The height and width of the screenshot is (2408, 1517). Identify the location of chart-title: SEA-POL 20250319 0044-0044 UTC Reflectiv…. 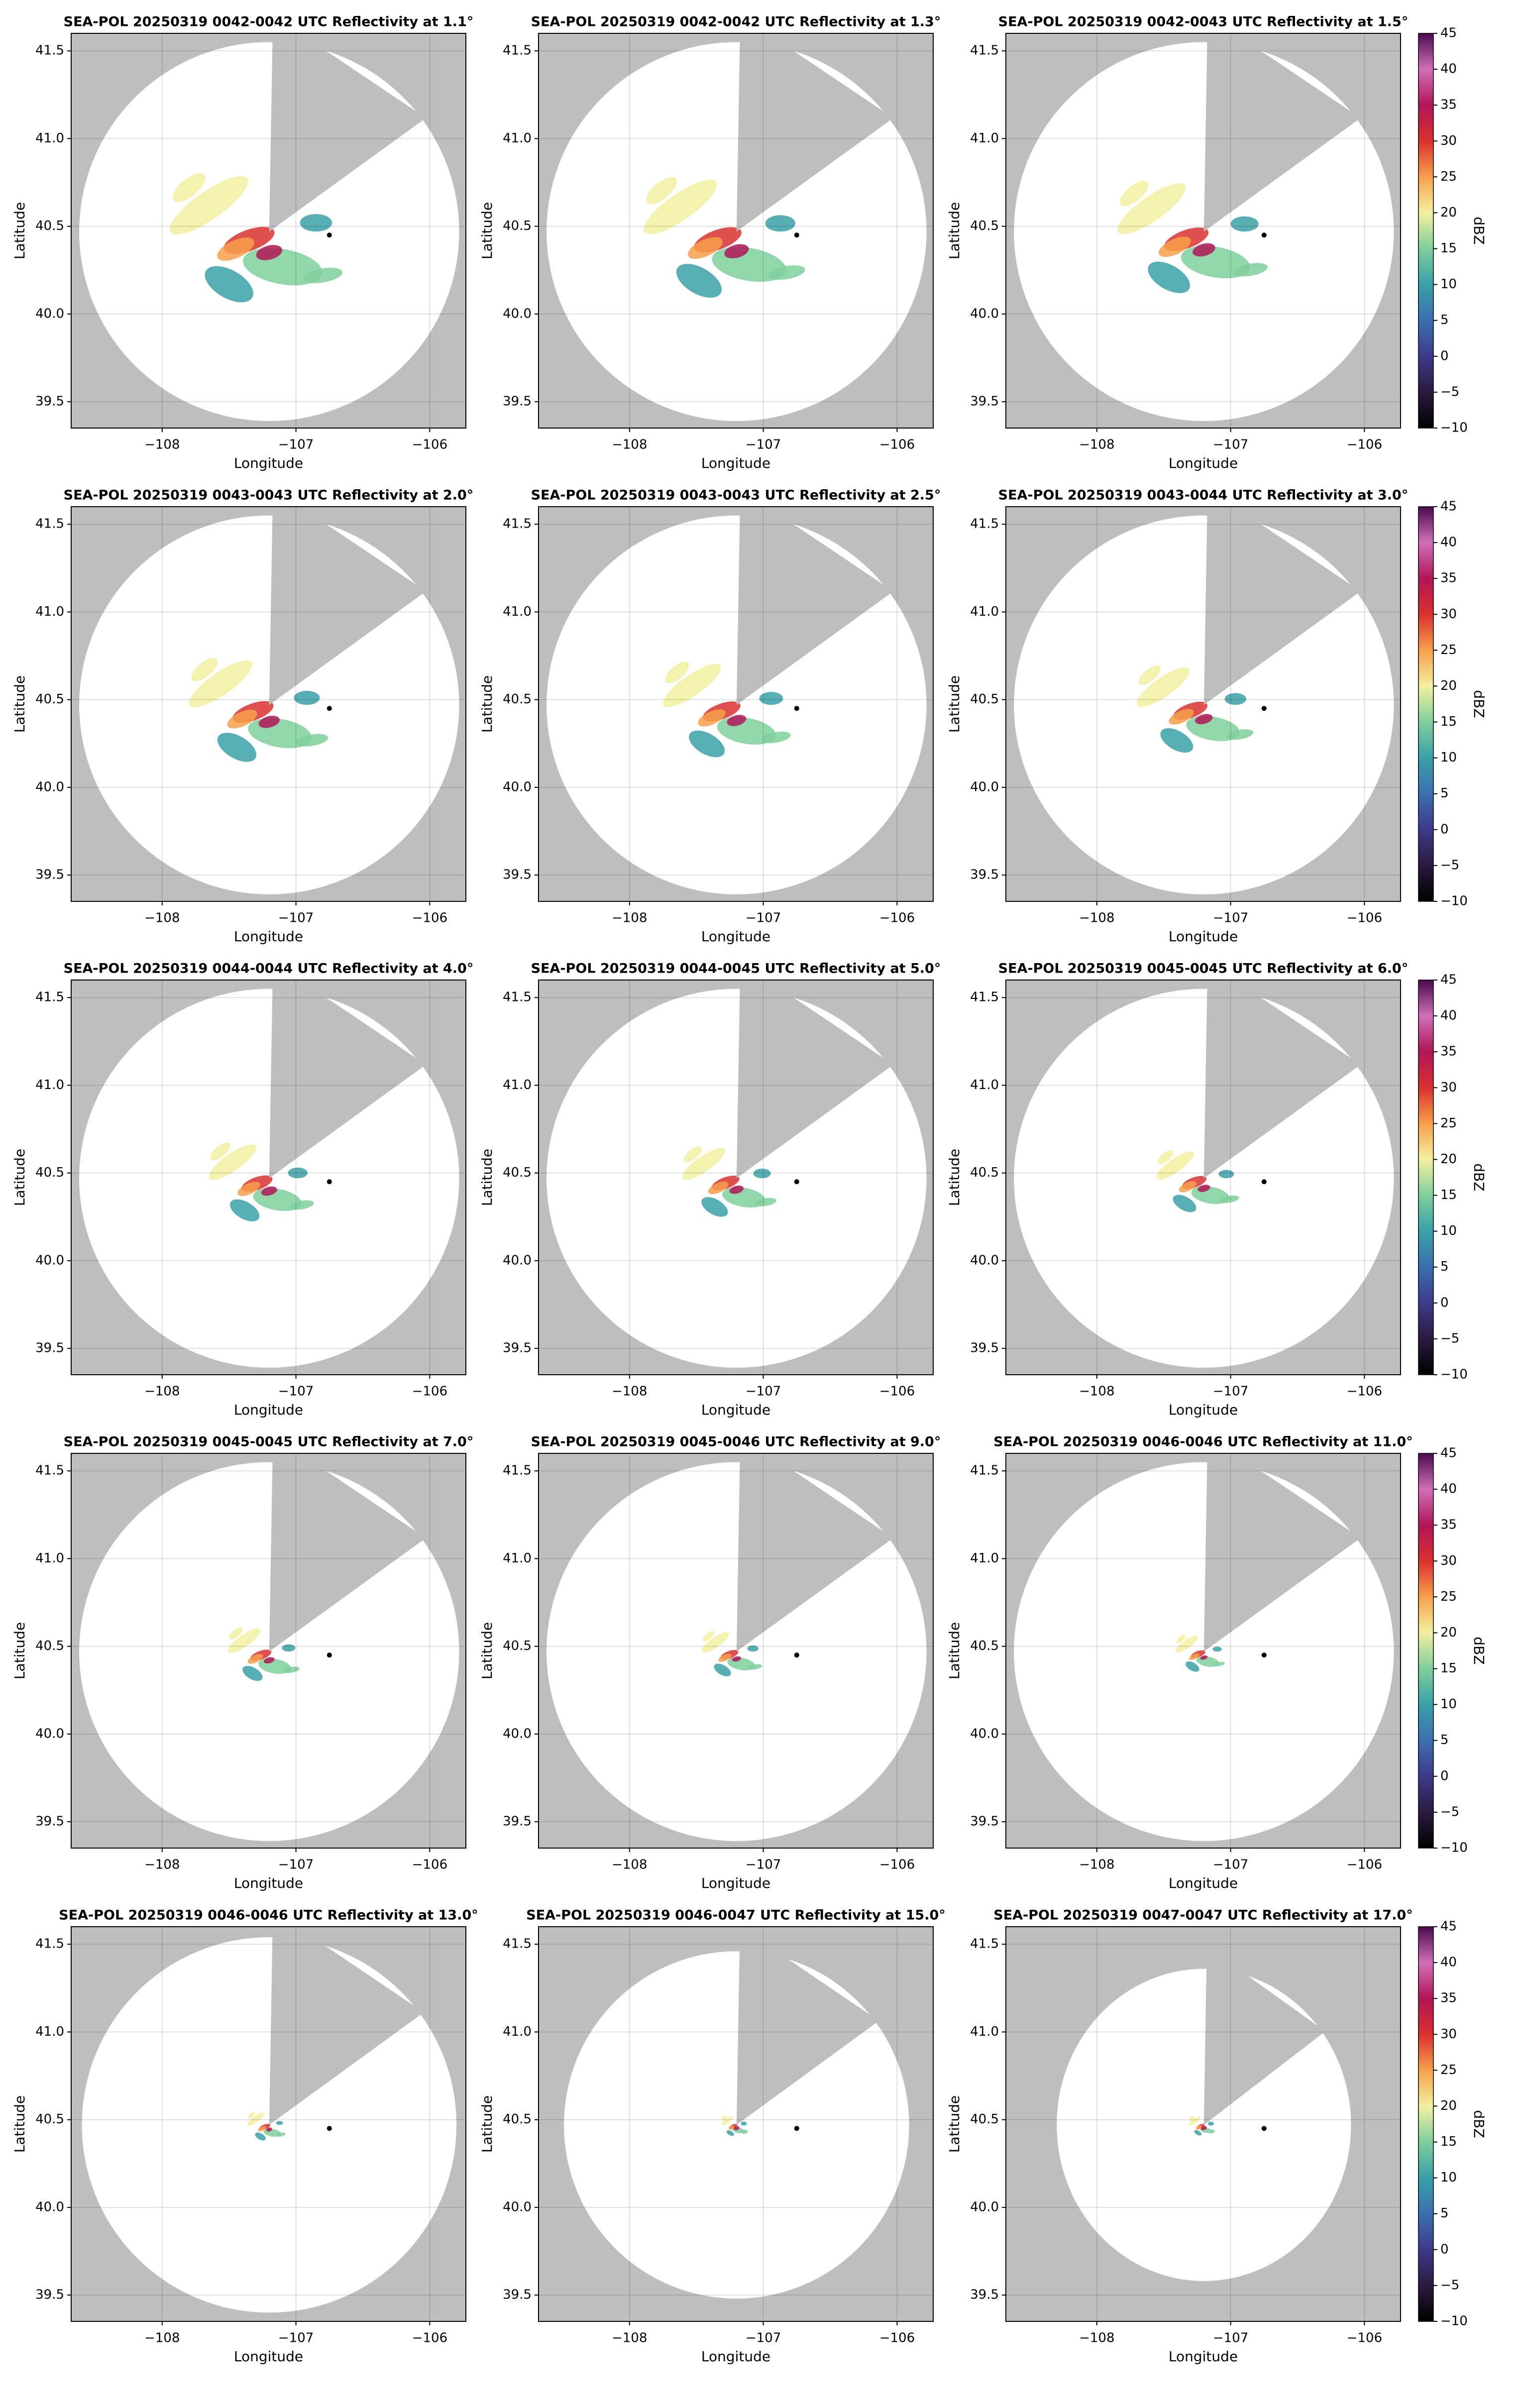
(269, 969).